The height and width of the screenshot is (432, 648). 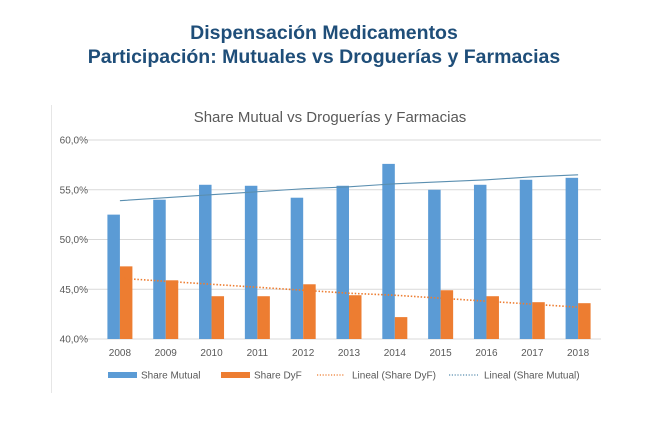 I want to click on y-axis-ticks: 40,0% 45,0% 50,0% 55,0% 60,0%, so click(x=74, y=241).